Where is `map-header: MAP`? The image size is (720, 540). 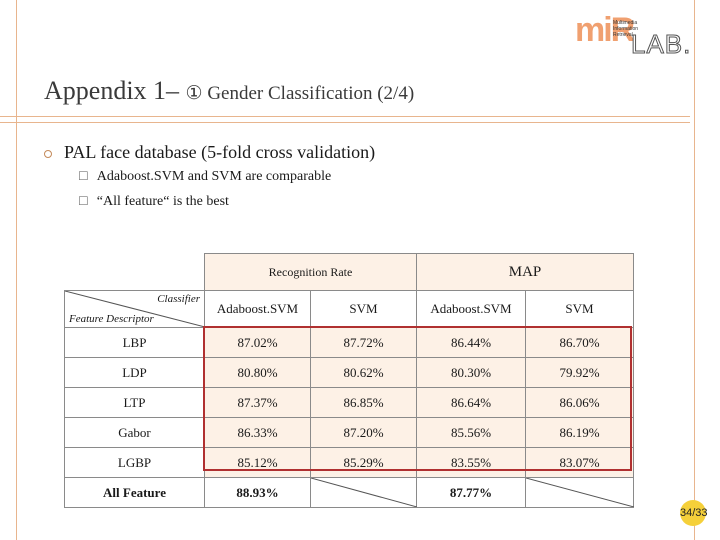
map-header: MAP is located at coordinates (525, 272).